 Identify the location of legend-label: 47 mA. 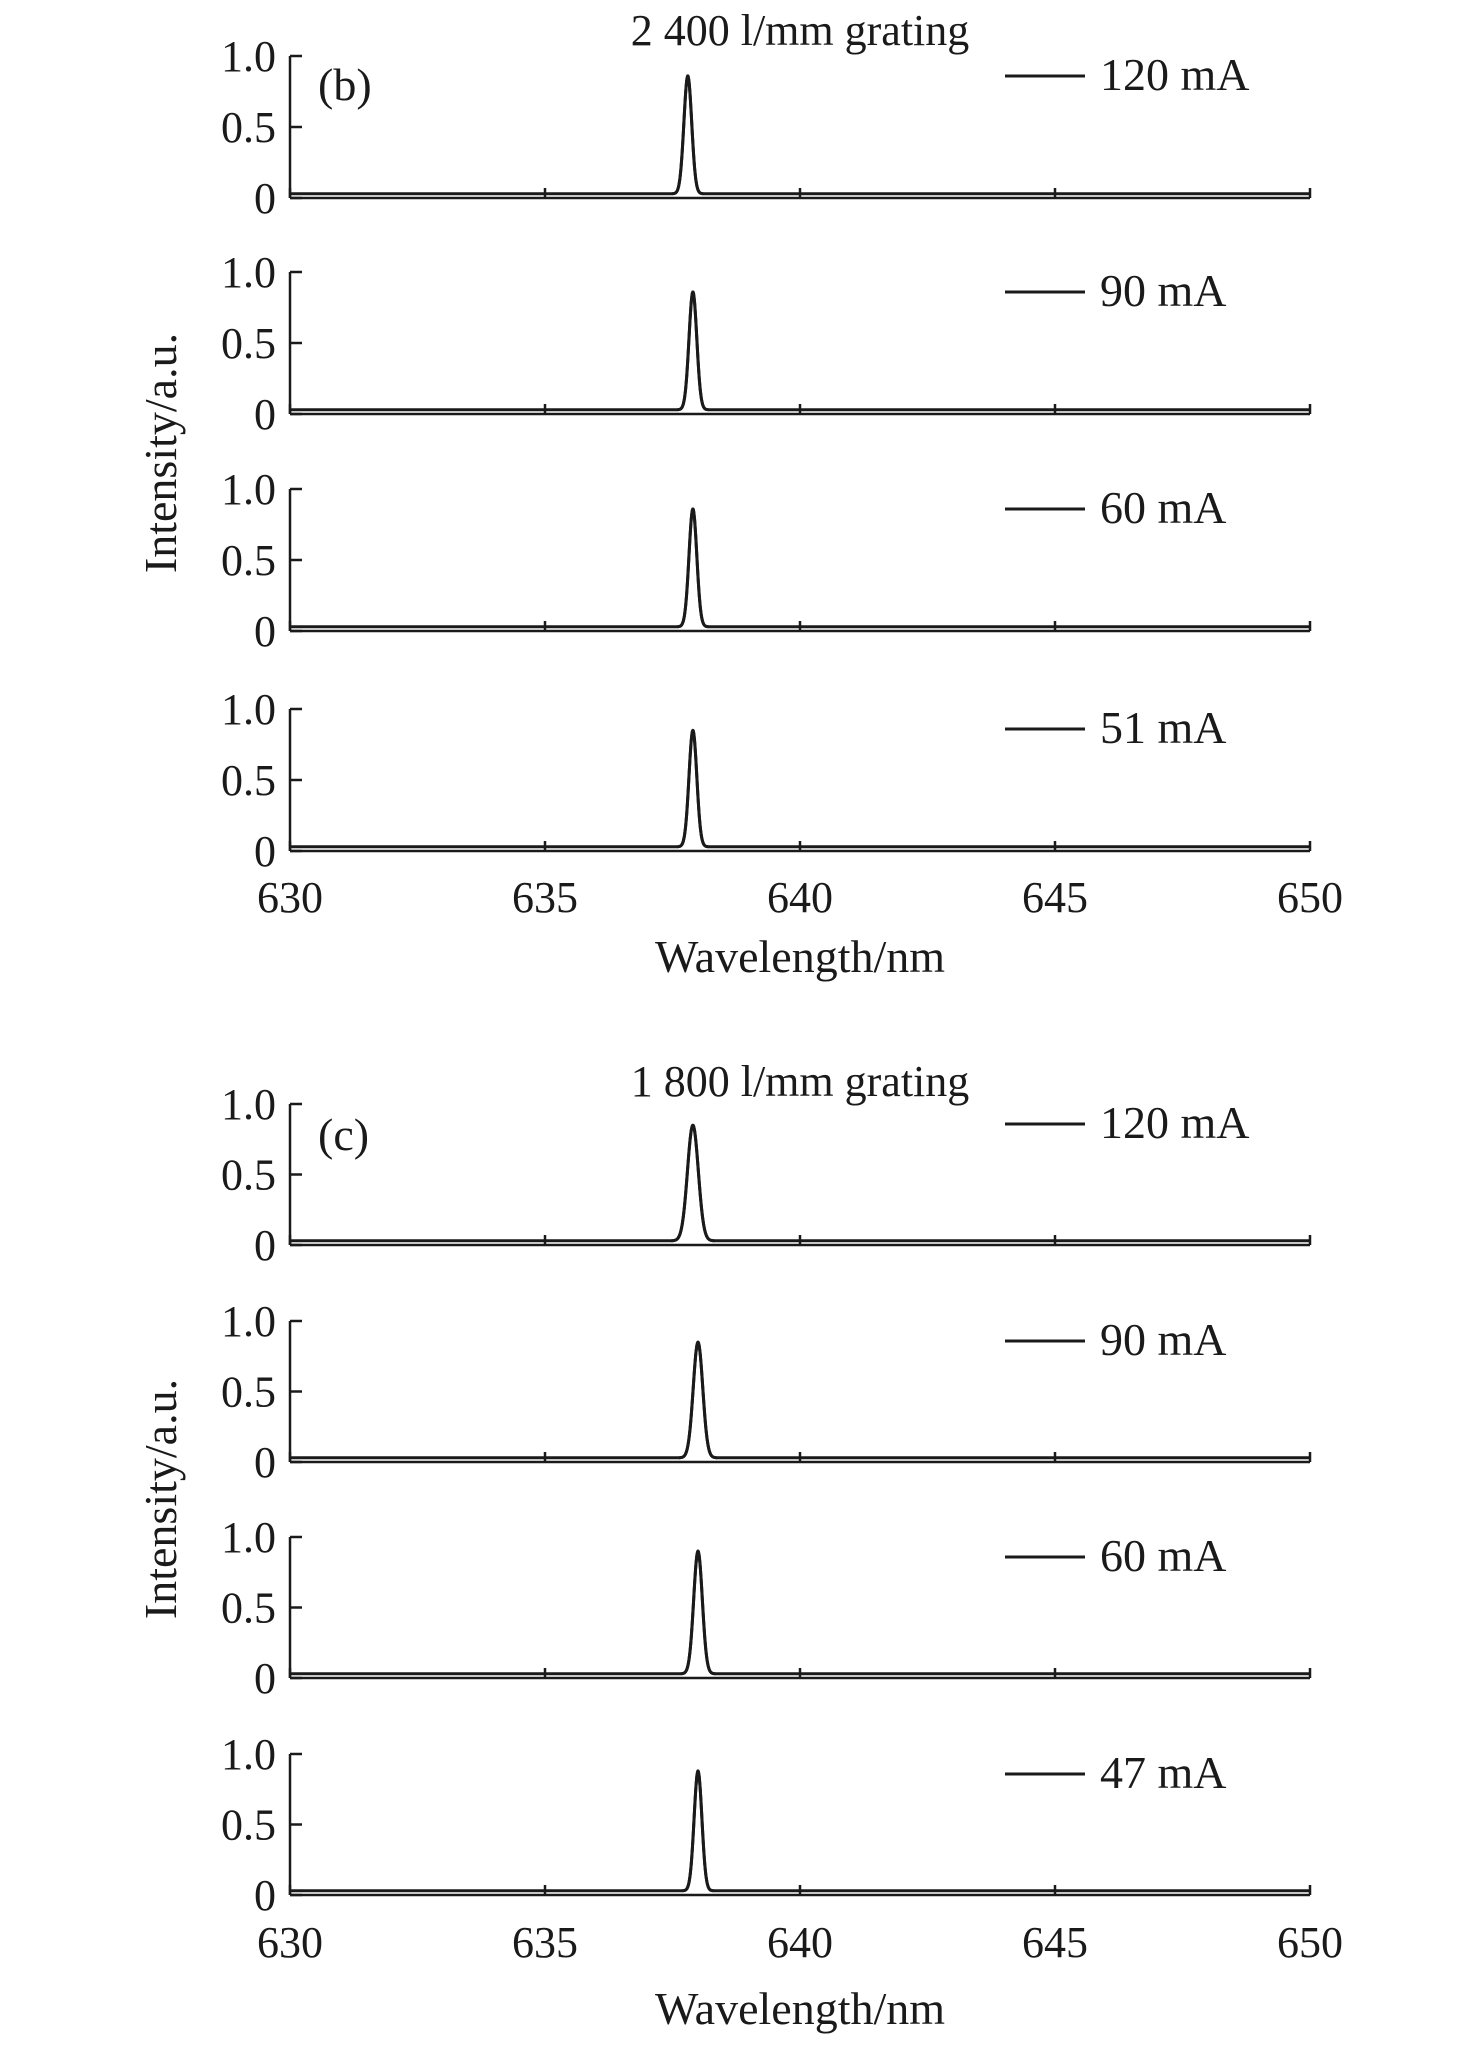
(1163, 1772).